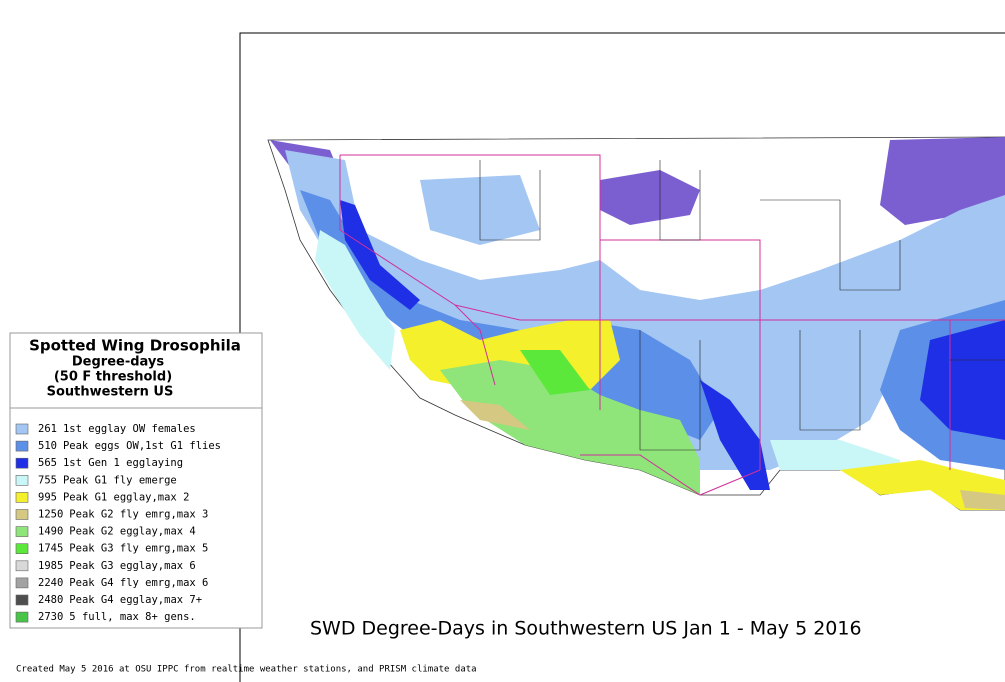 The image size is (1005, 682). Describe the element at coordinates (135, 600) in the screenshot. I see `legend-label: Peak G4 egglay,max 7+` at that location.